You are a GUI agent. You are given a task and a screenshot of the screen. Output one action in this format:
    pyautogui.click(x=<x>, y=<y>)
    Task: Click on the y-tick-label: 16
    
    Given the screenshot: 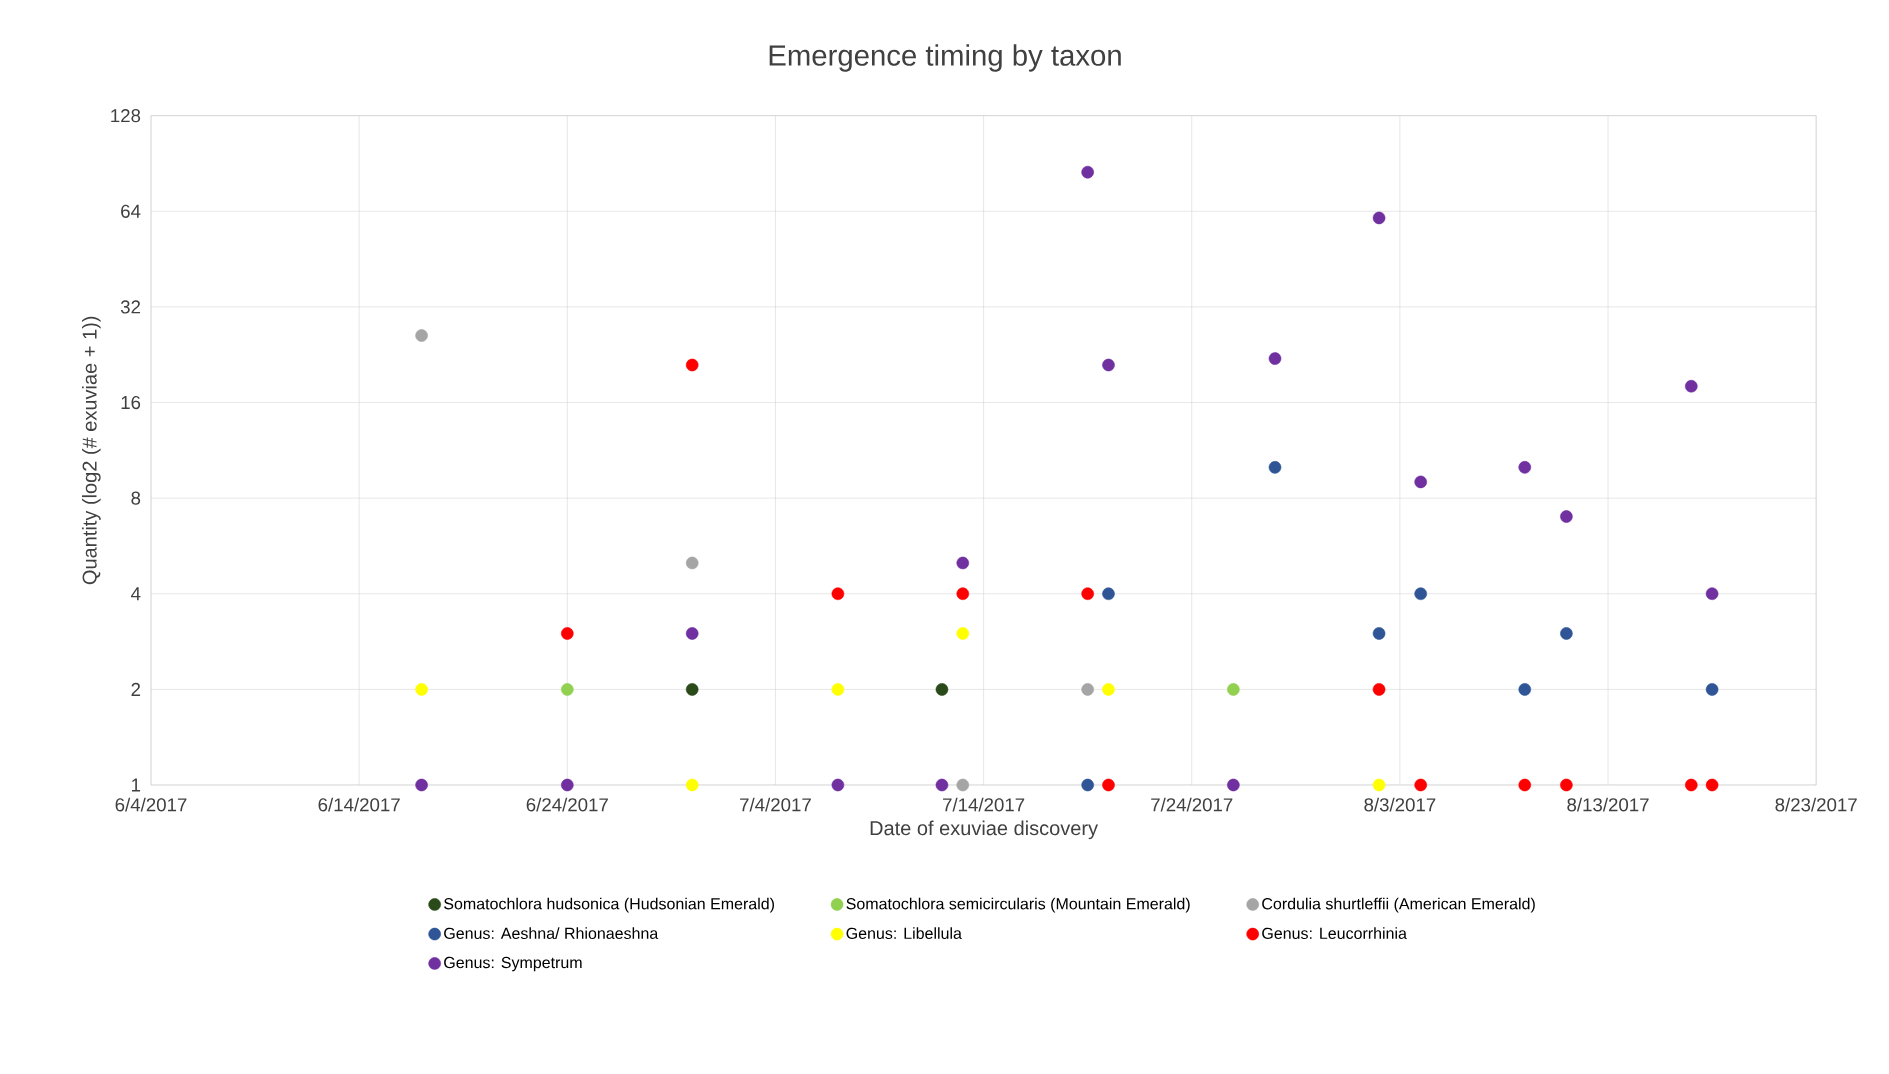 What is the action you would take?
    pyautogui.click(x=131, y=402)
    